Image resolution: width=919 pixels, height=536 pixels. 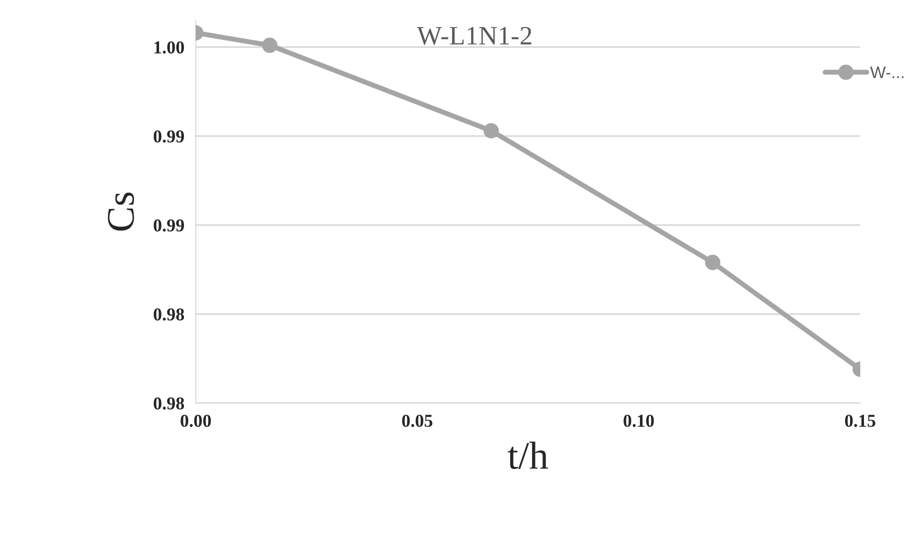 I want to click on x-tick-label: 0.15, so click(x=860, y=420).